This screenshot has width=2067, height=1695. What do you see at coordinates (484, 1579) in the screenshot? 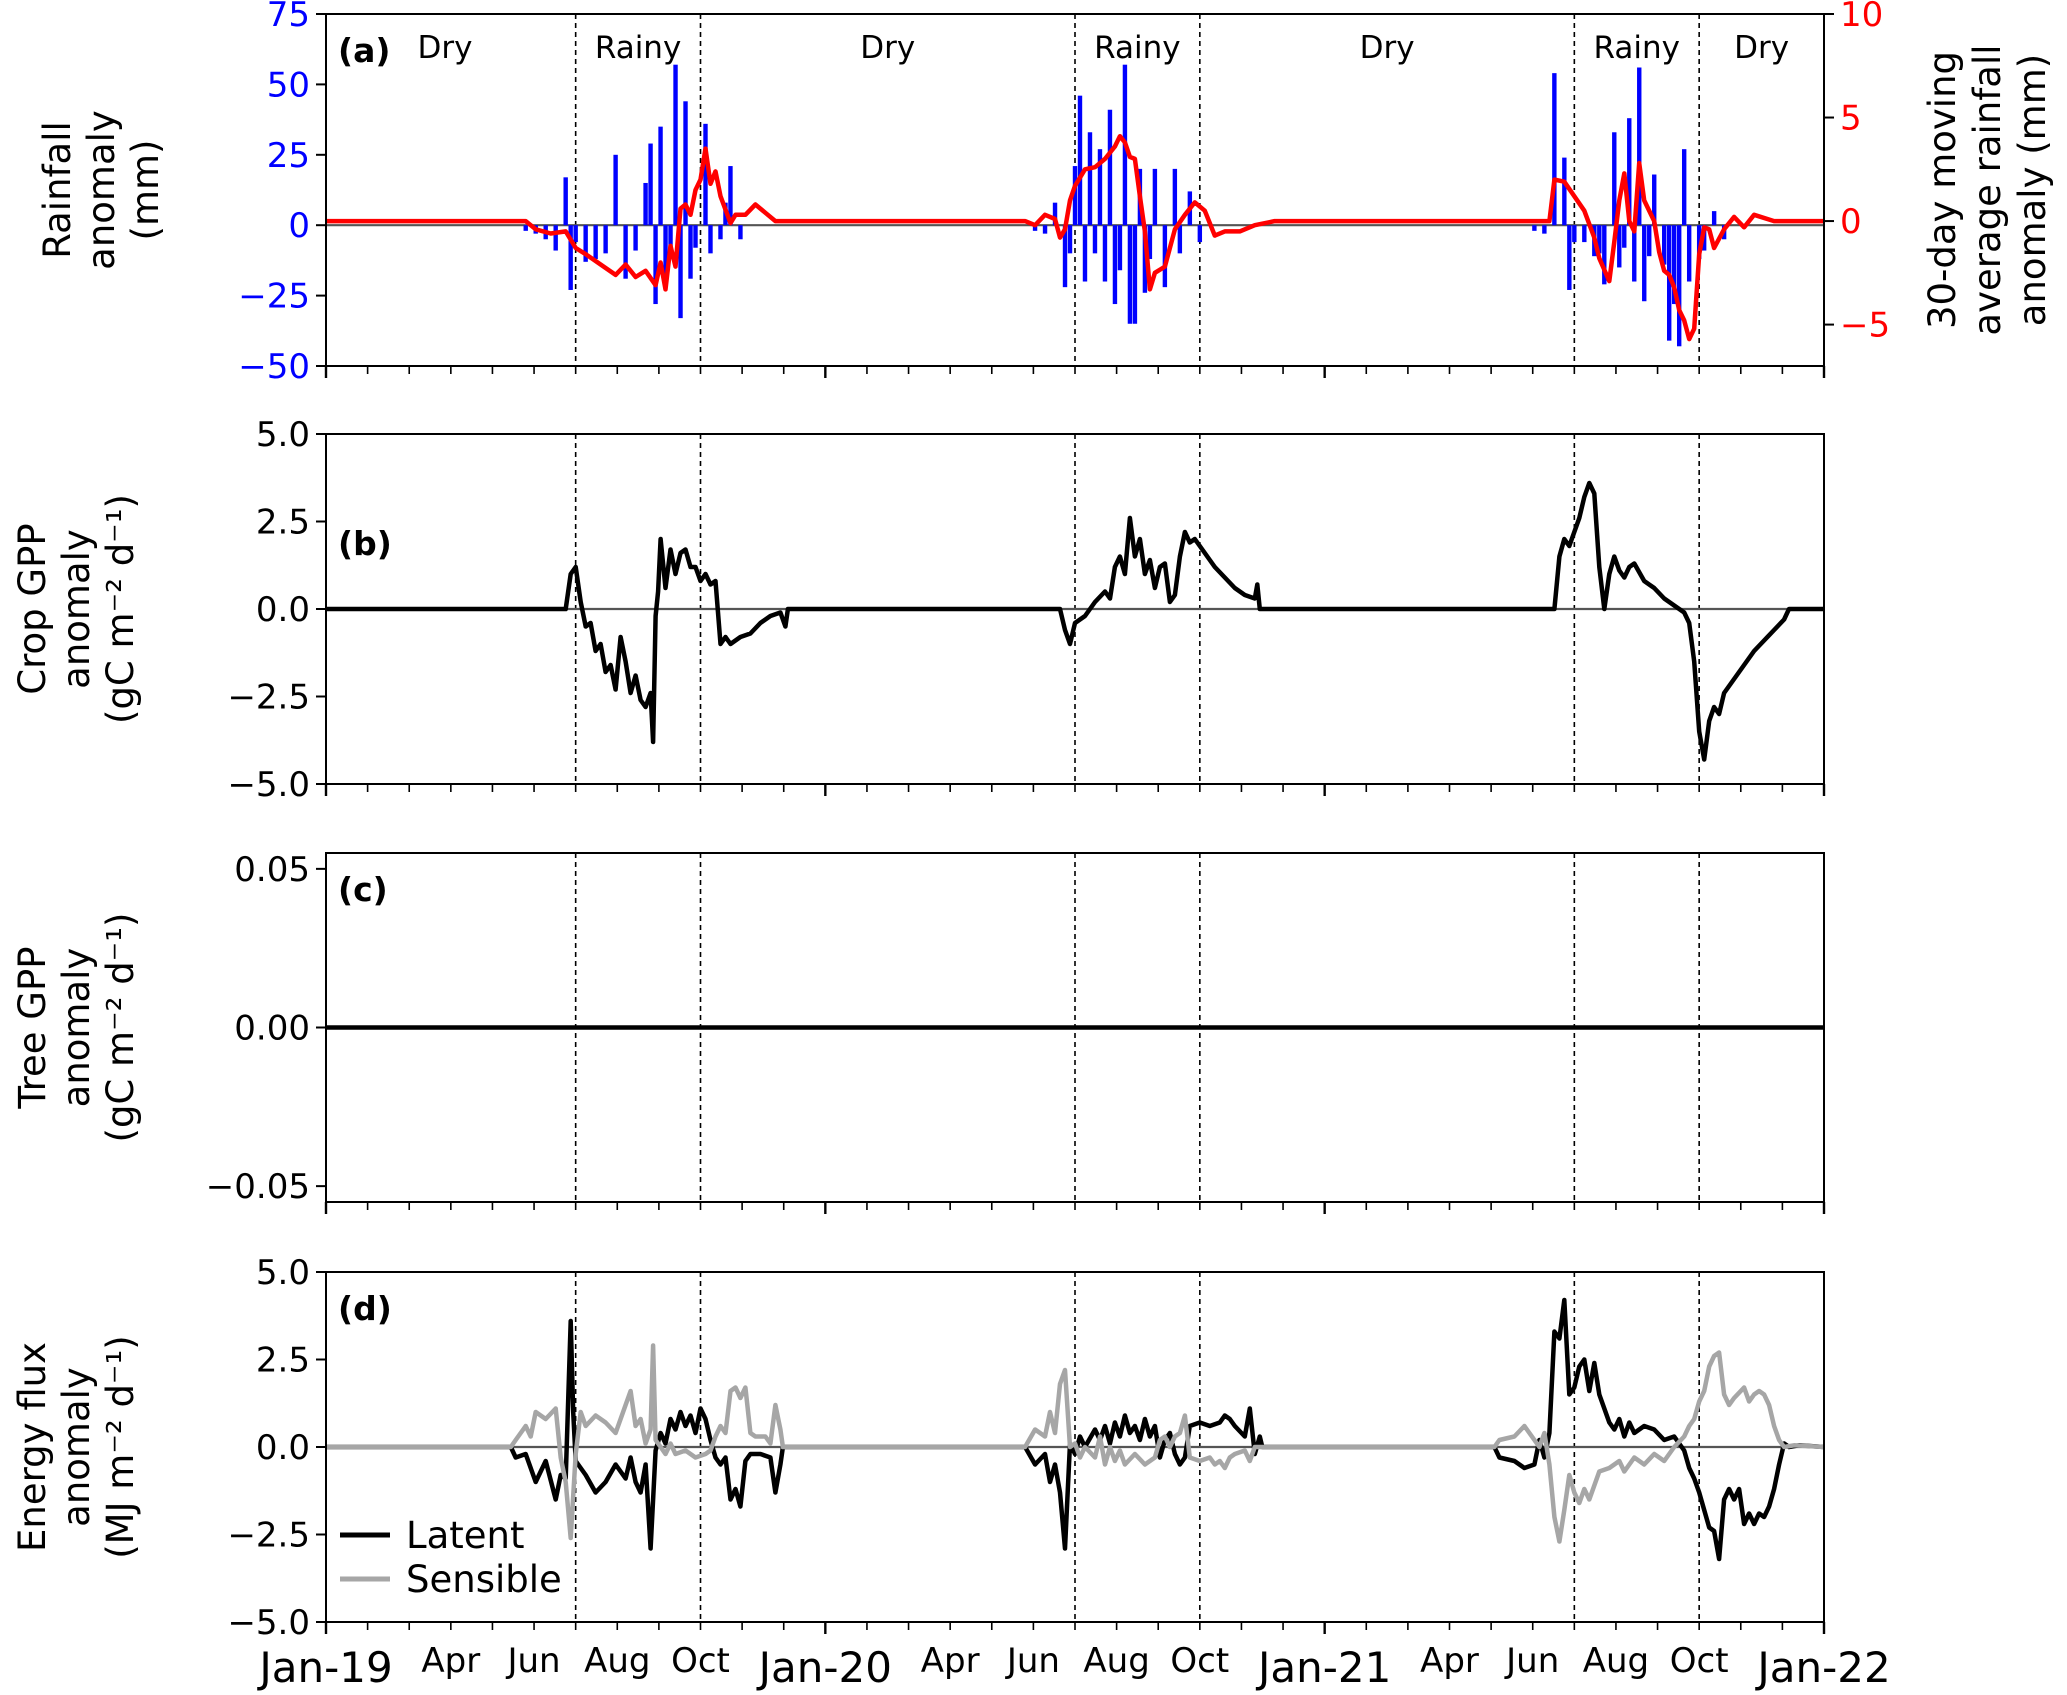
I see `legend-label-sensible: Sensible` at bounding box center [484, 1579].